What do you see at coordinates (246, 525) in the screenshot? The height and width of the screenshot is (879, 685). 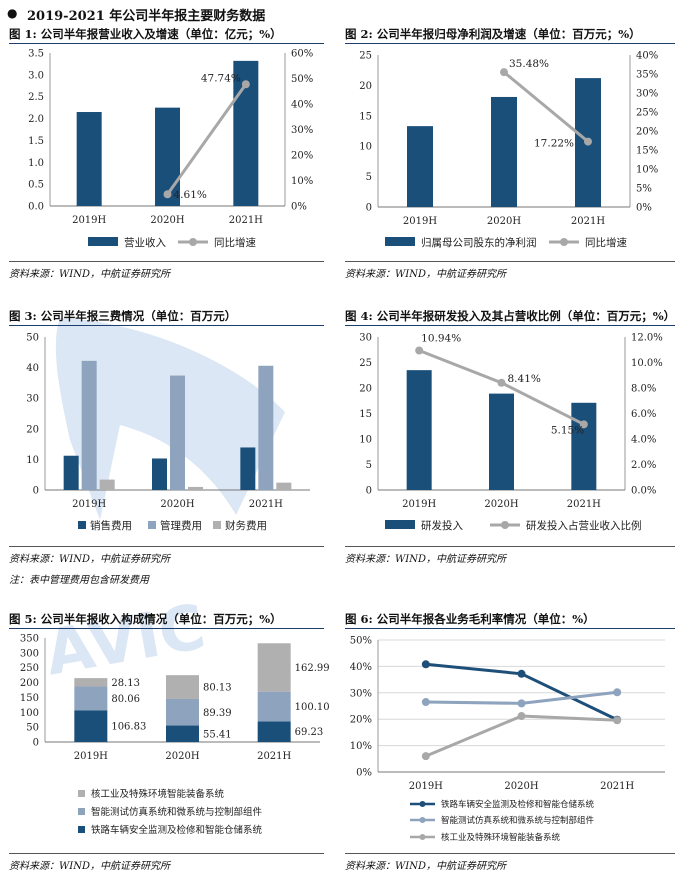 I see `fig3-legend-label: 财务费用` at bounding box center [246, 525].